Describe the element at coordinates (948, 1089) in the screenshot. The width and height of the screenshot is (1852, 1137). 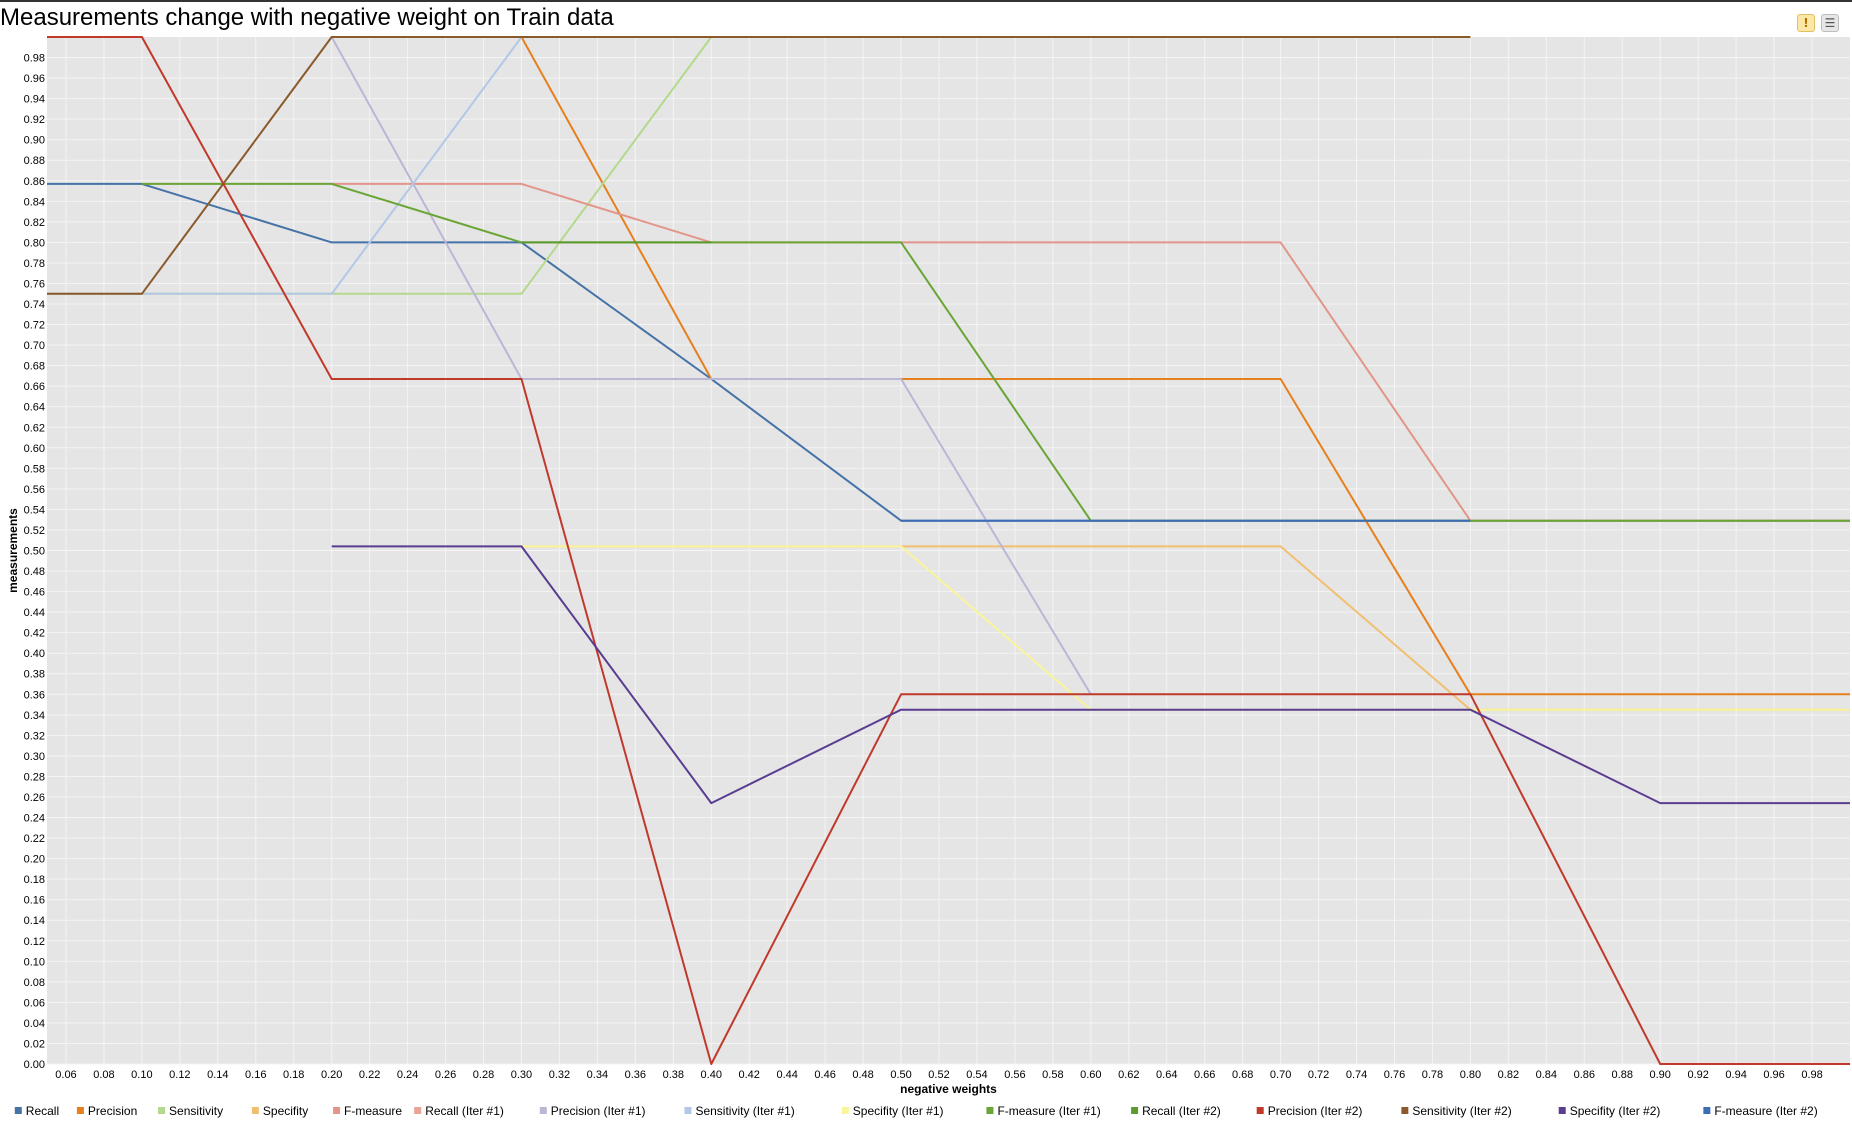
I see `x-axis-label: negative weights` at that location.